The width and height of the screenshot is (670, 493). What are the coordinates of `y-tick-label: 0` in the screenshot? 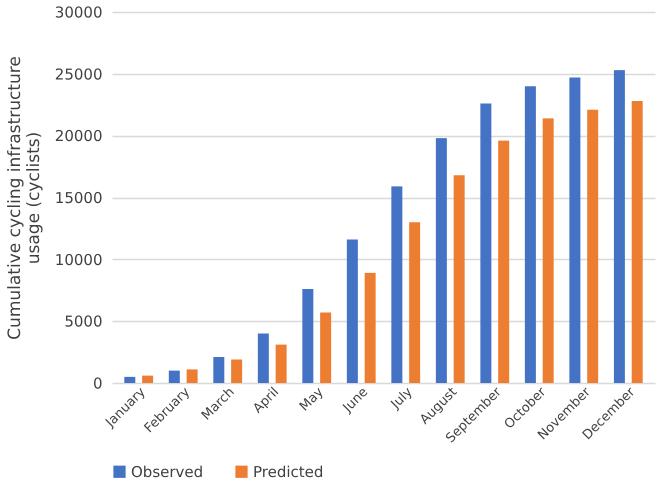 It's located at (97, 383).